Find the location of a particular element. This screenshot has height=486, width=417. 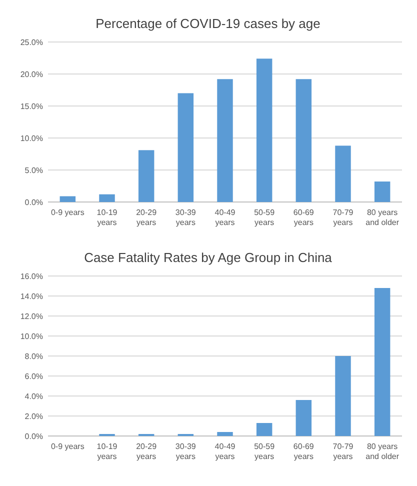

y-tick-label: 2.0% is located at coordinates (33, 416).